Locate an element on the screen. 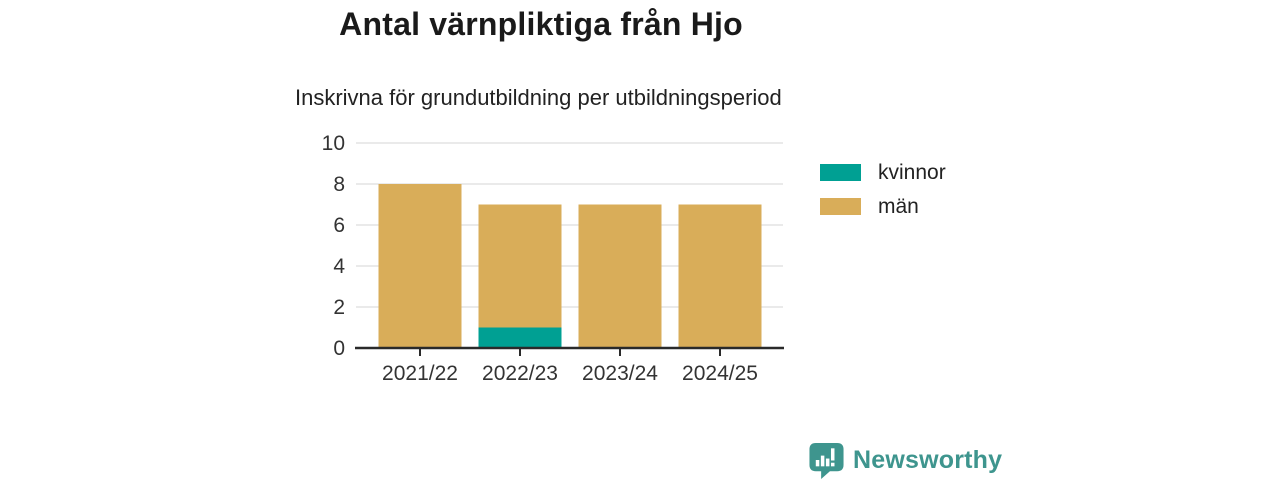 This screenshot has width=1280, height=480. x-tick-label: 2023/24 is located at coordinates (620, 373).